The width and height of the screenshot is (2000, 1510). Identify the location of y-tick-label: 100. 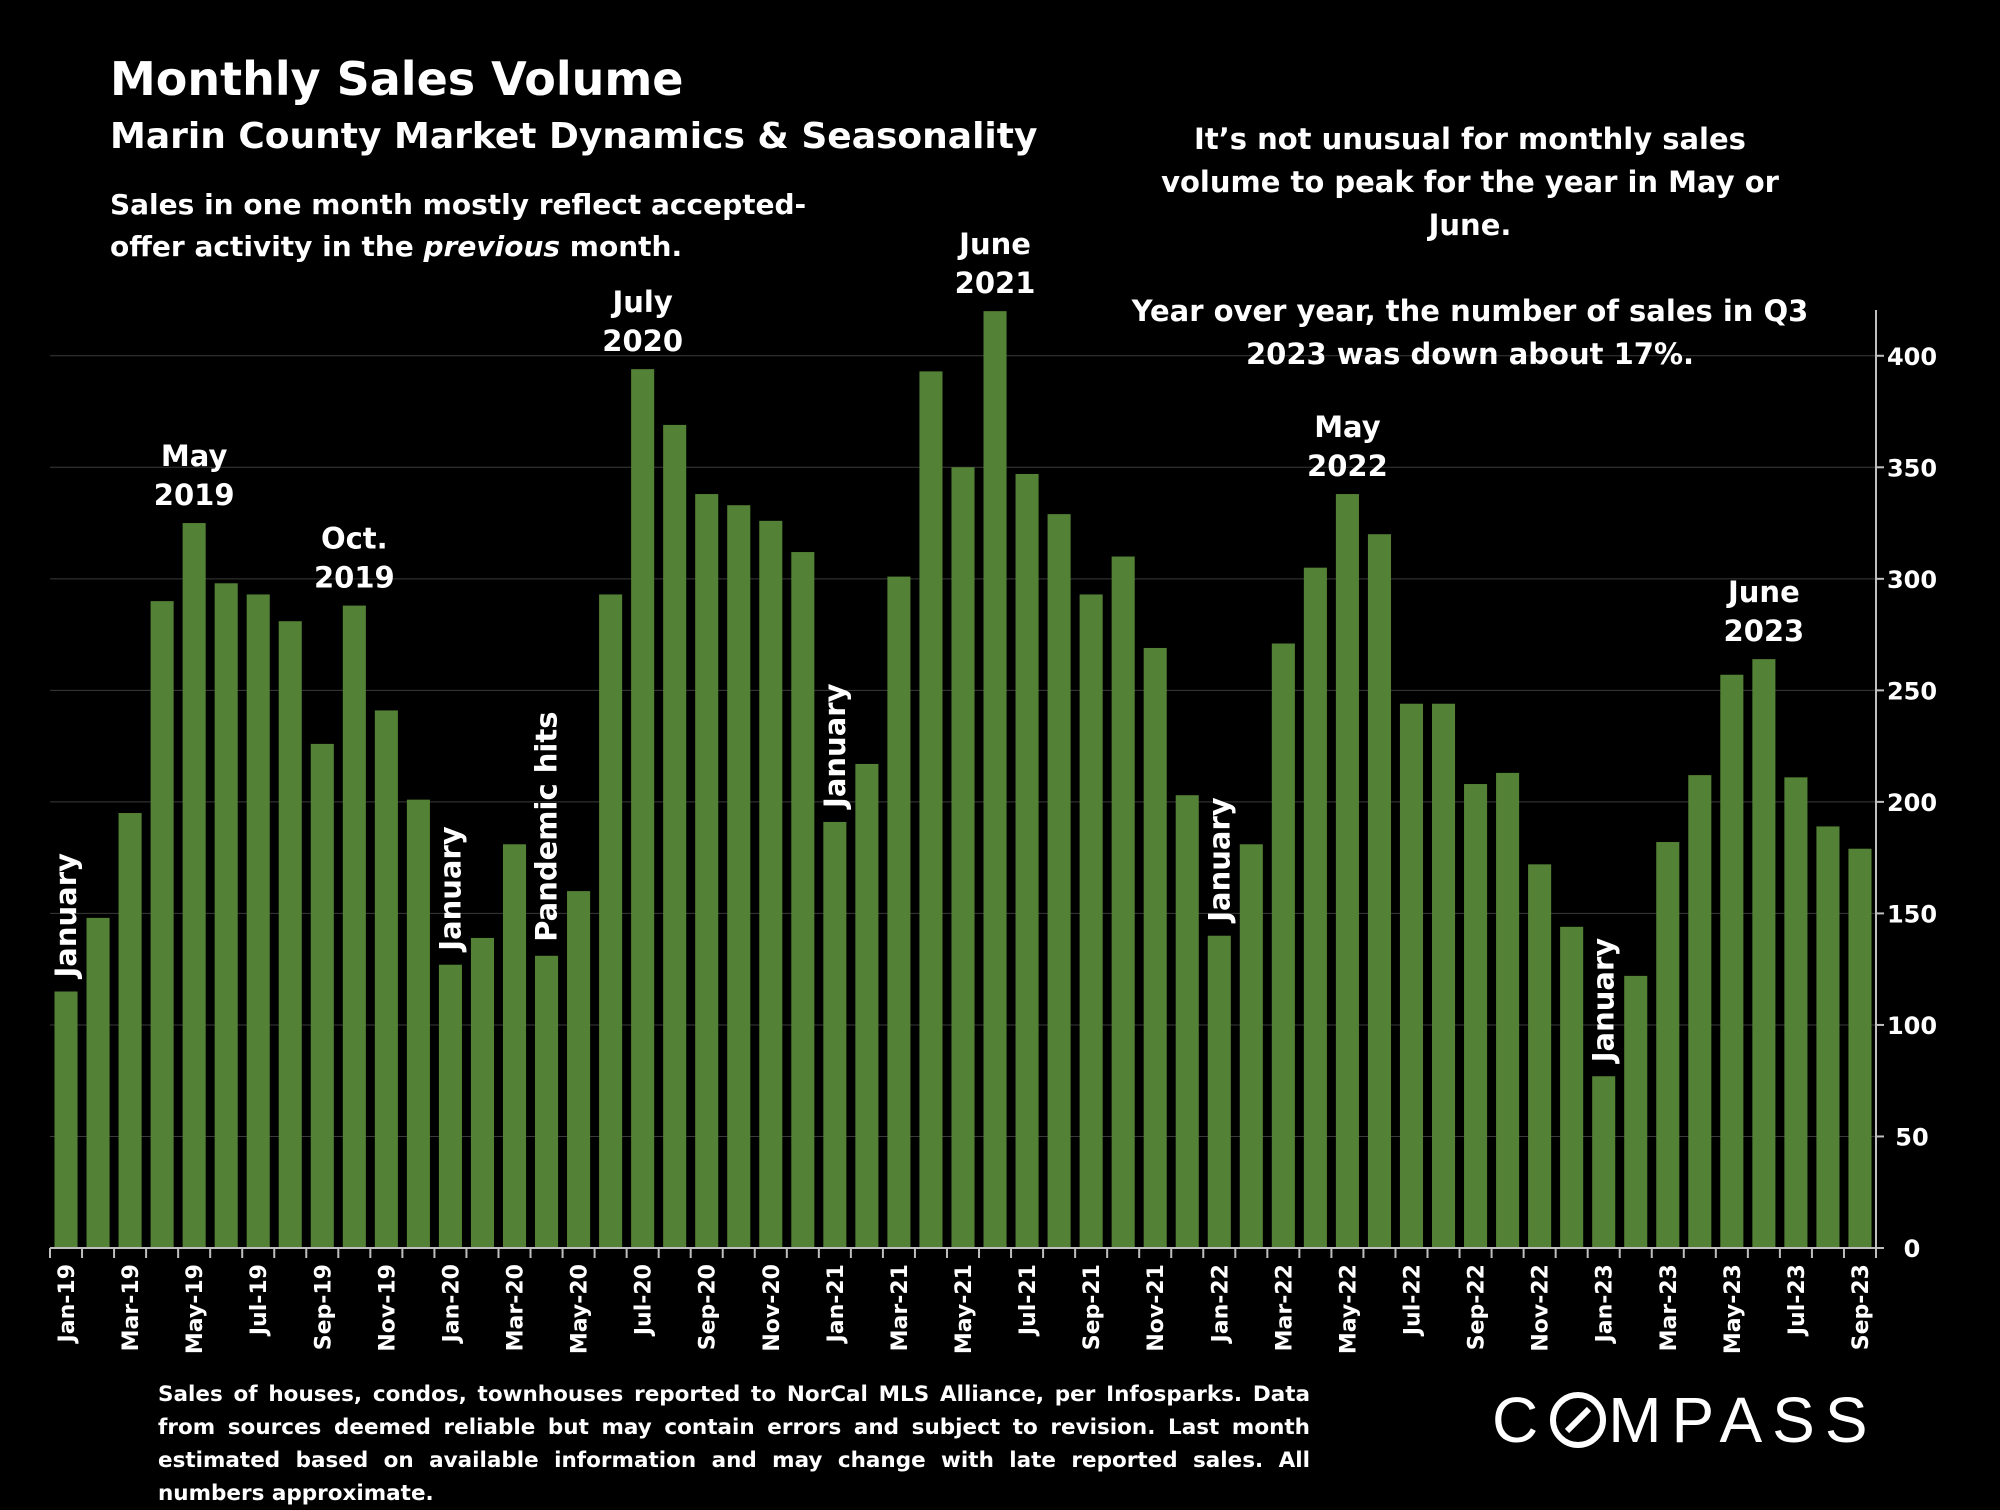
(1912, 1026).